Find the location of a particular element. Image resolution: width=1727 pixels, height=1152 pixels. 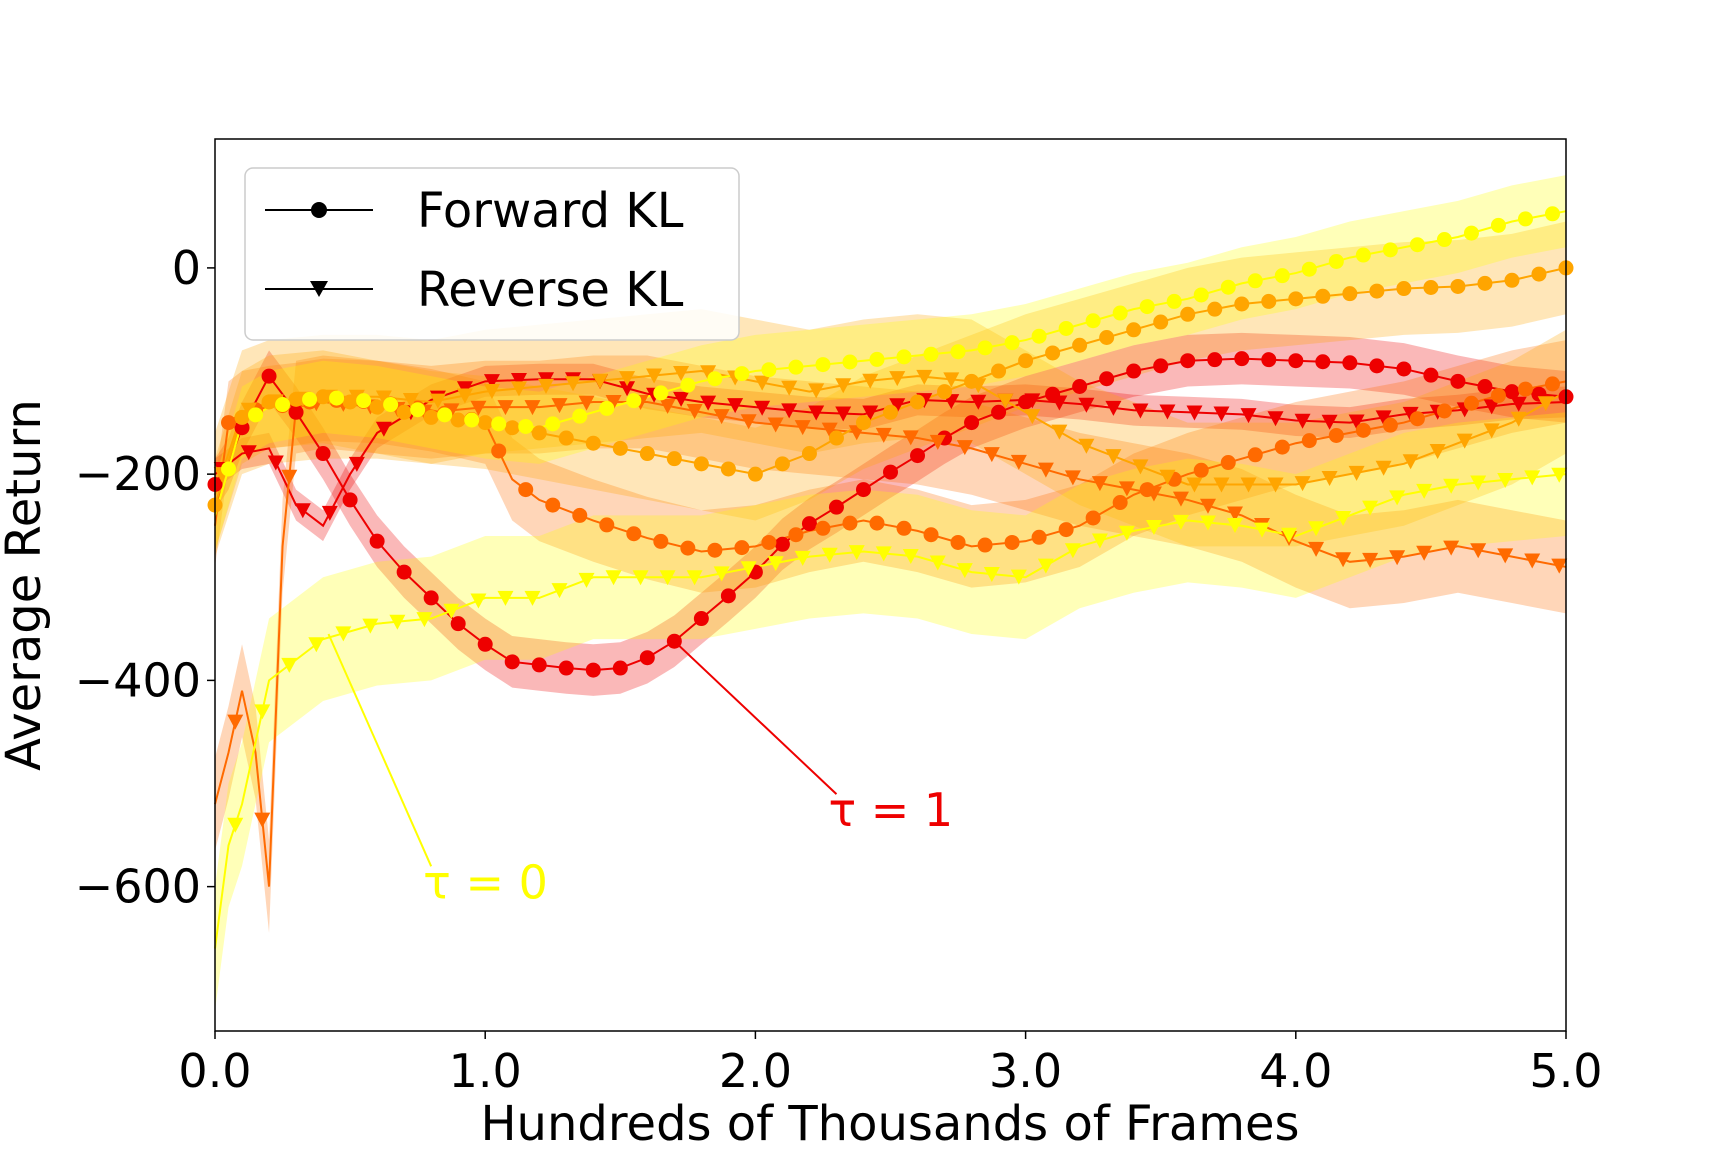

annotation-arrow is located at coordinates (755, 717).